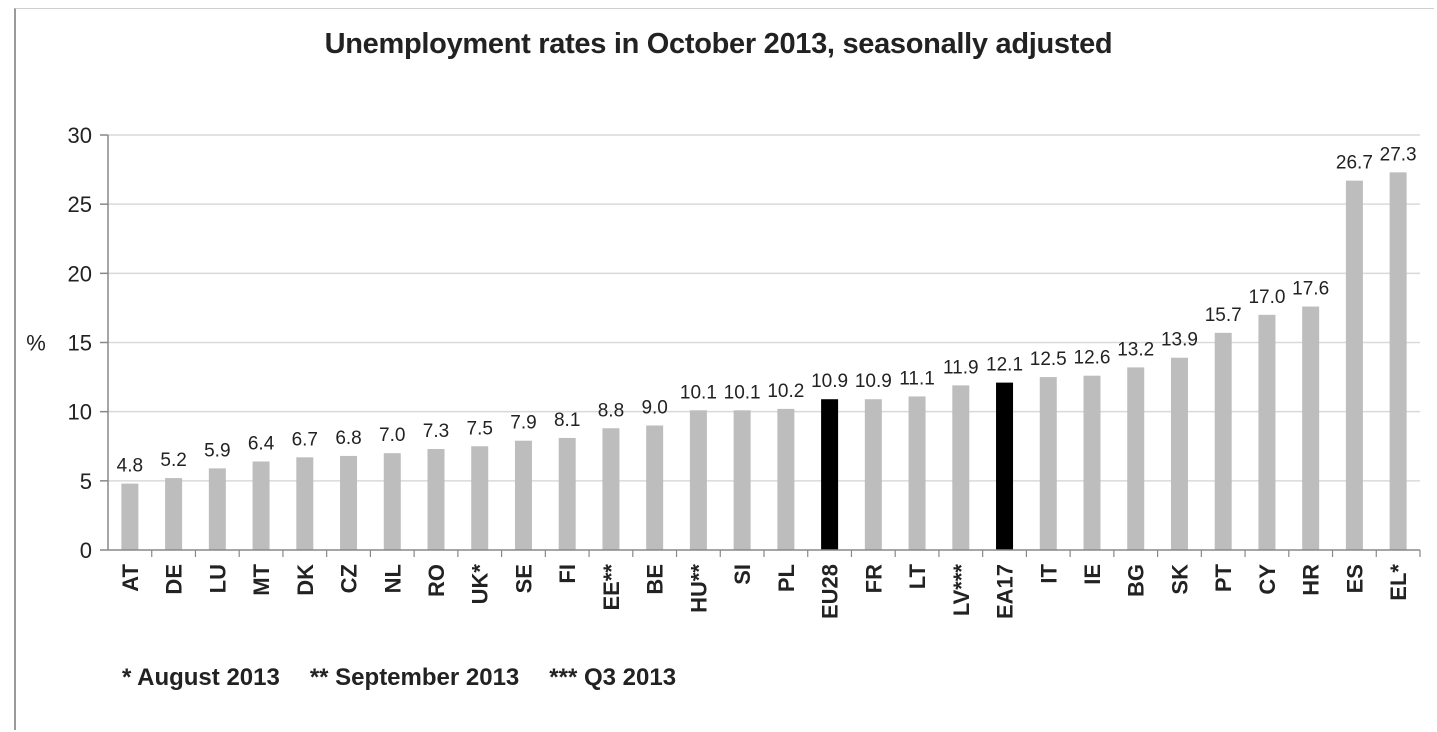 The width and height of the screenshot is (1437, 732). I want to click on value-label: 7.9, so click(523, 423).